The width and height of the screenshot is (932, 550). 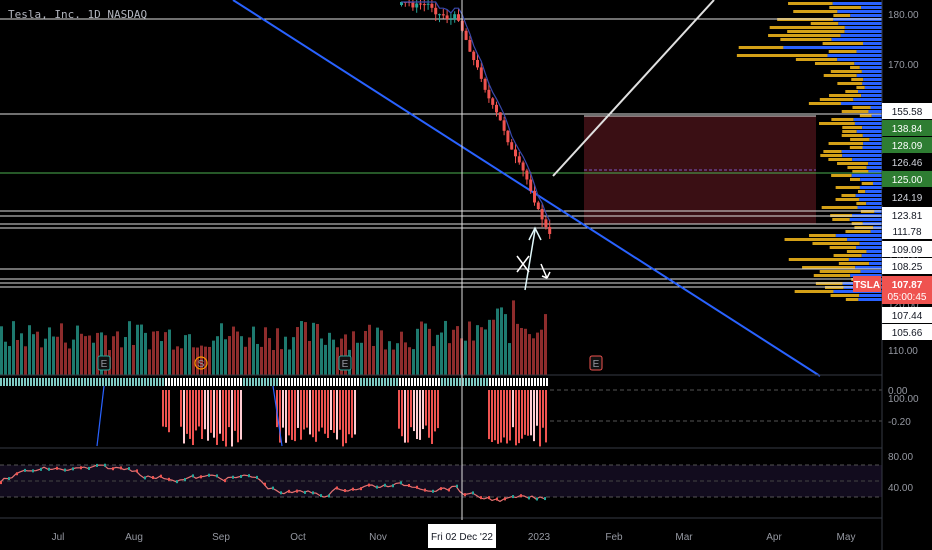 What do you see at coordinates (846, 537) in the screenshot?
I see `time-axis-tick: May` at bounding box center [846, 537].